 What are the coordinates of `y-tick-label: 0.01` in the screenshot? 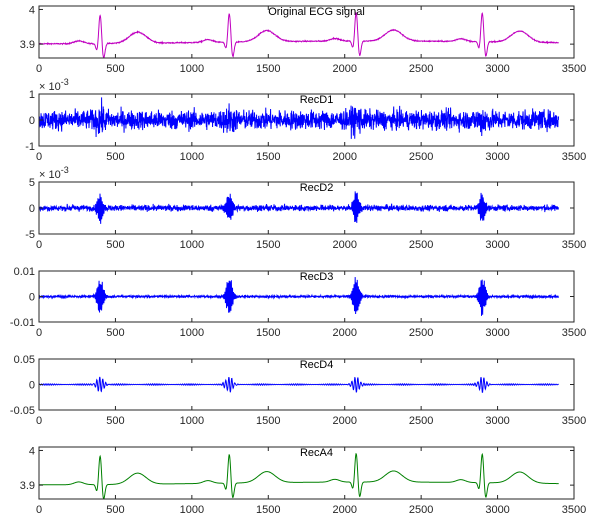 It's located at (24, 272).